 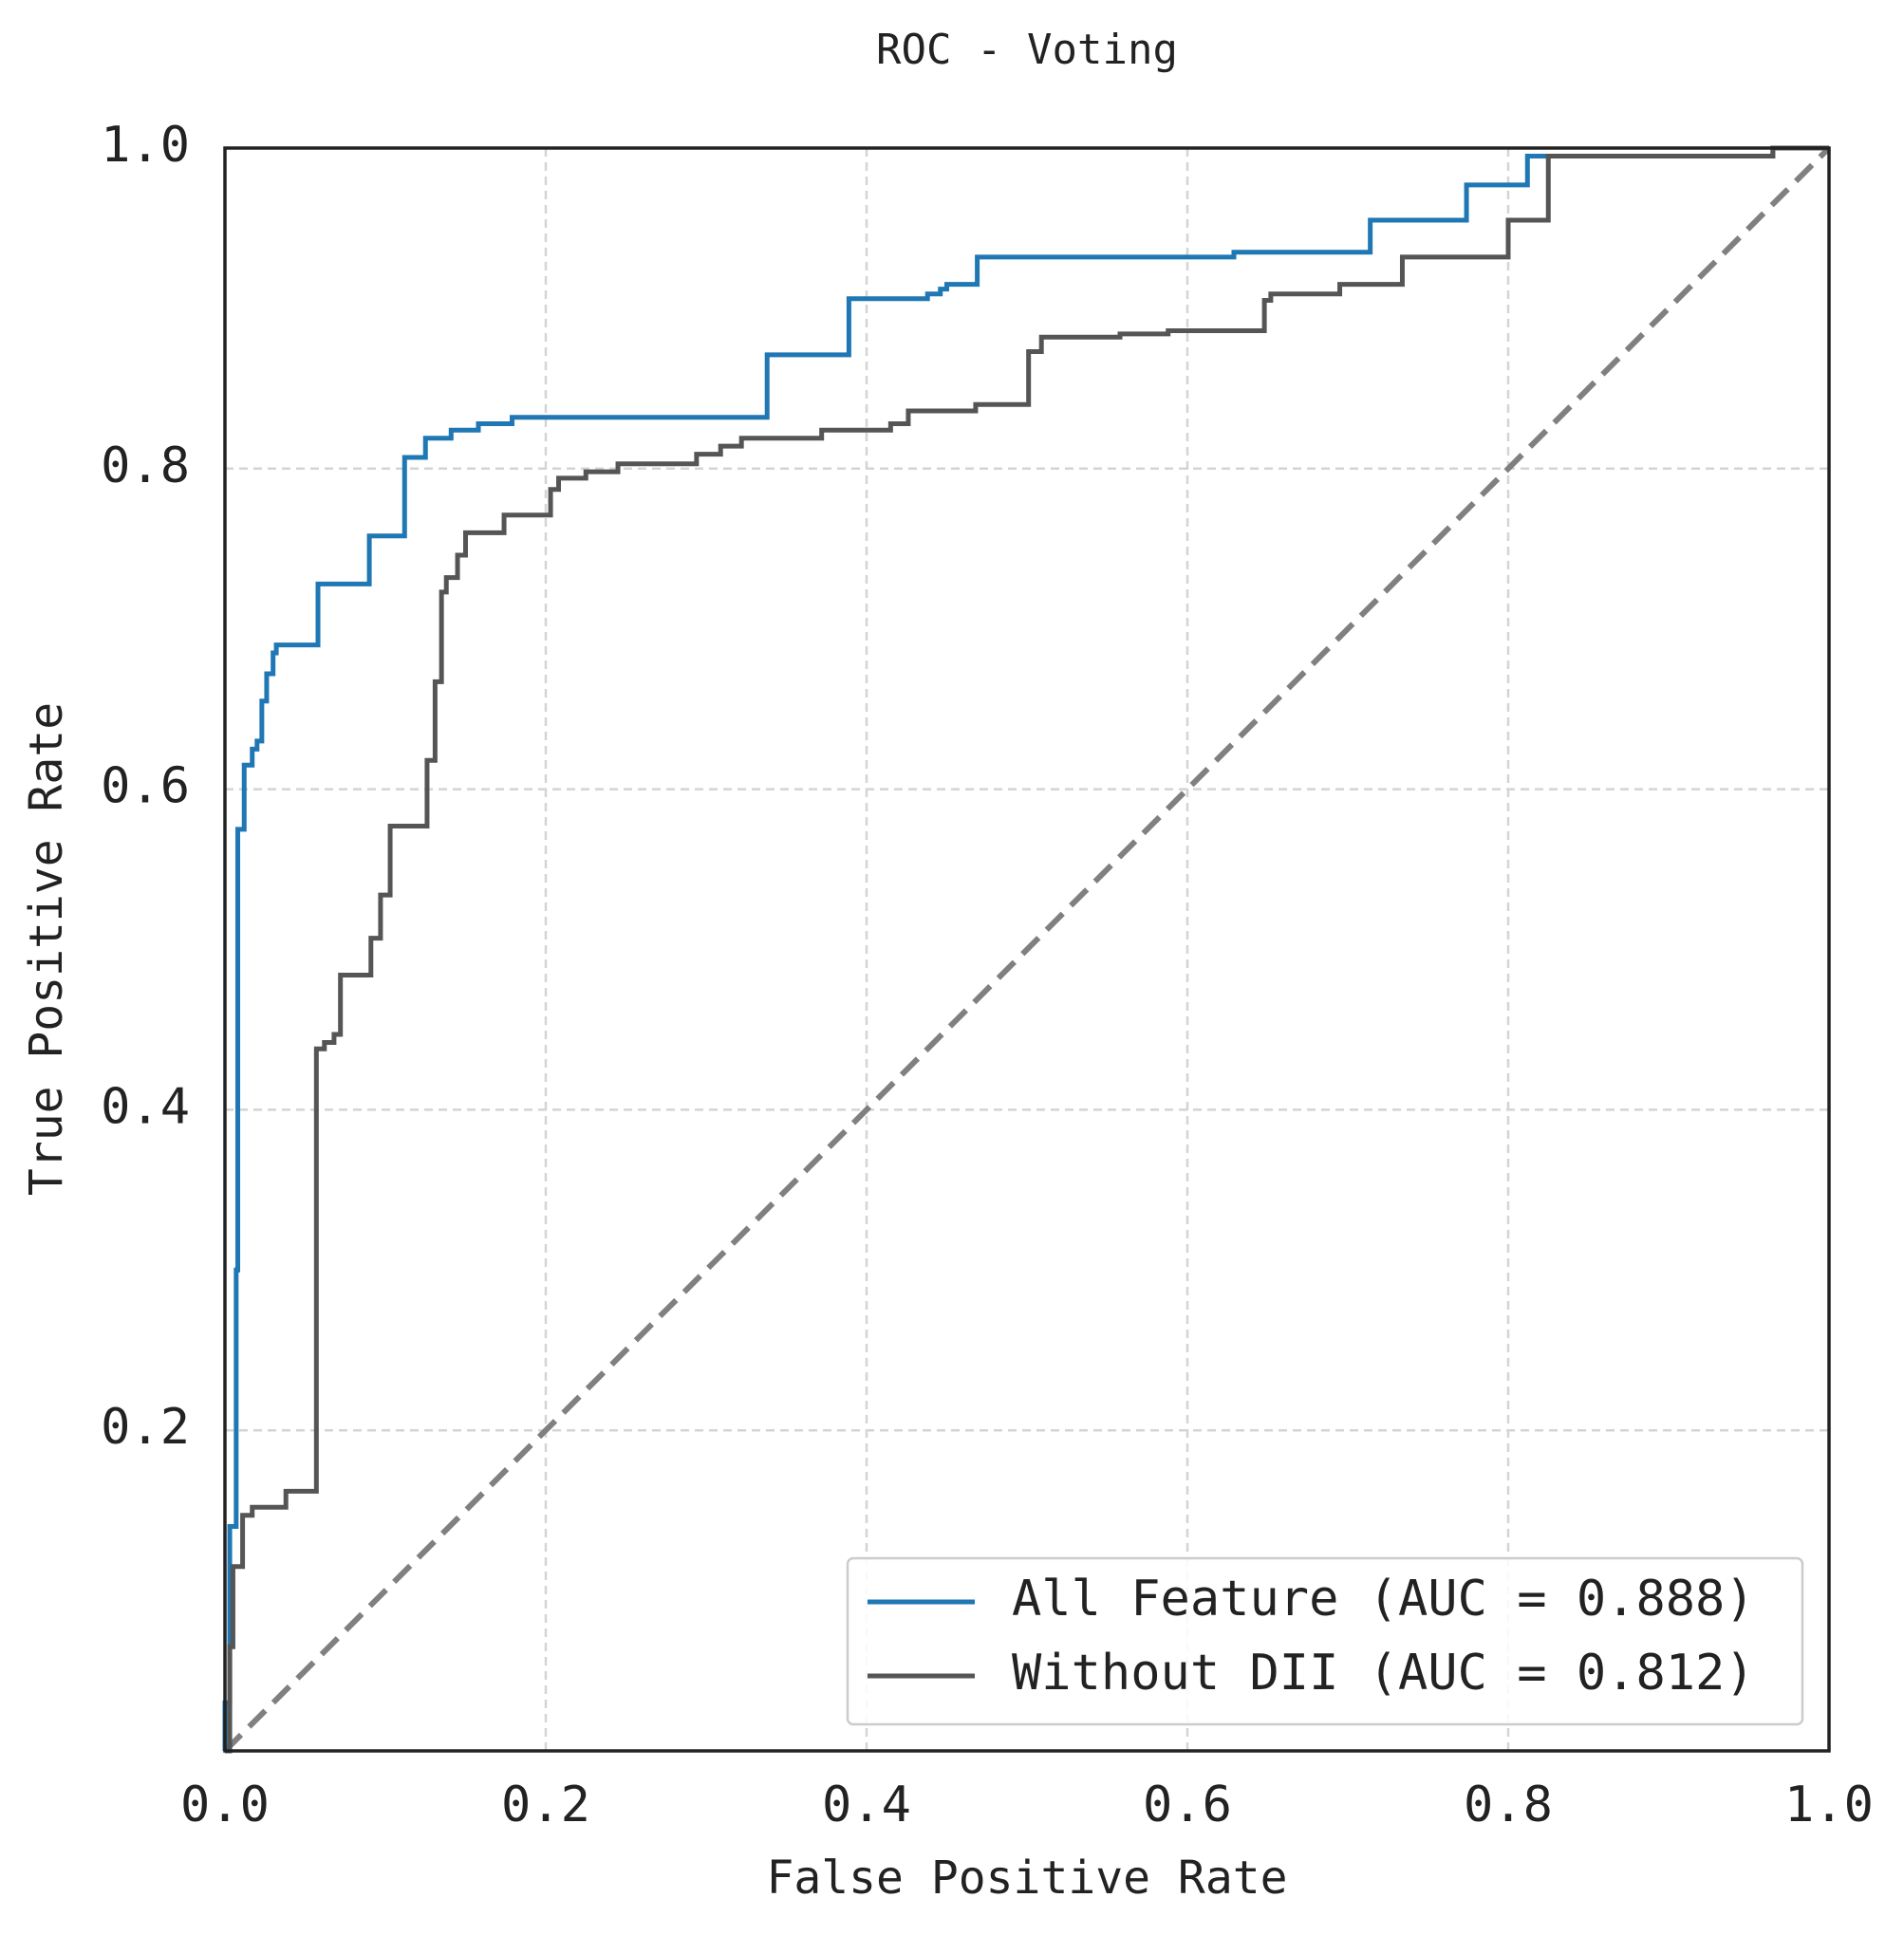 What do you see at coordinates (145, 1427) in the screenshot?
I see `y-tick-label: 0.2` at bounding box center [145, 1427].